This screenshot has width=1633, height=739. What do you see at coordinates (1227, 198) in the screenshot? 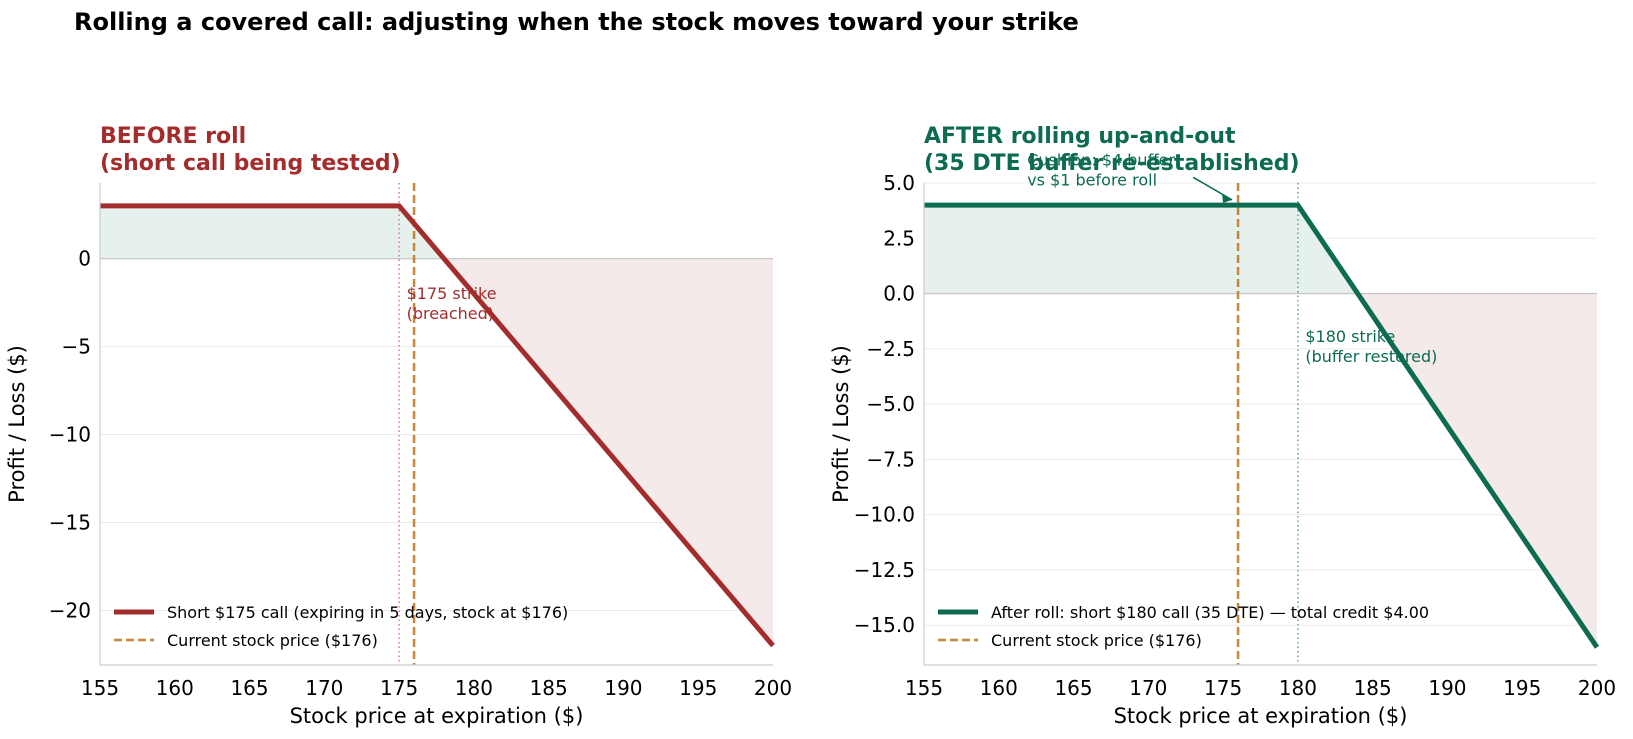
I see `annotation-arrowhead` at bounding box center [1227, 198].